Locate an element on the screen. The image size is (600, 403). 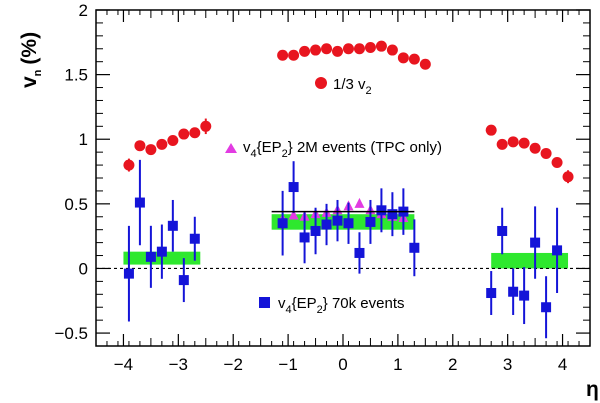
x-tick-label: −3 is located at coordinates (178, 364).